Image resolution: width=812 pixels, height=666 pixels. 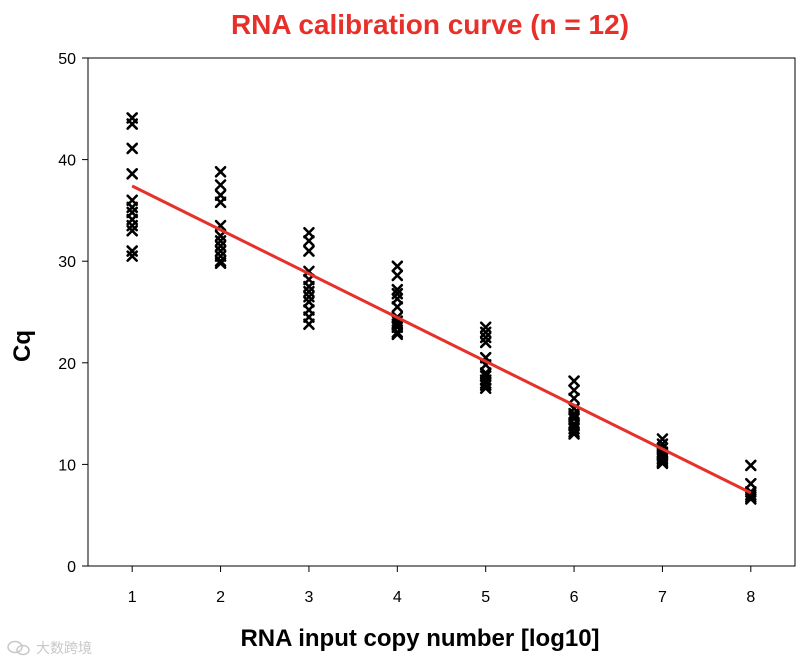 What do you see at coordinates (485, 597) in the screenshot?
I see `x-tick-label: 5` at bounding box center [485, 597].